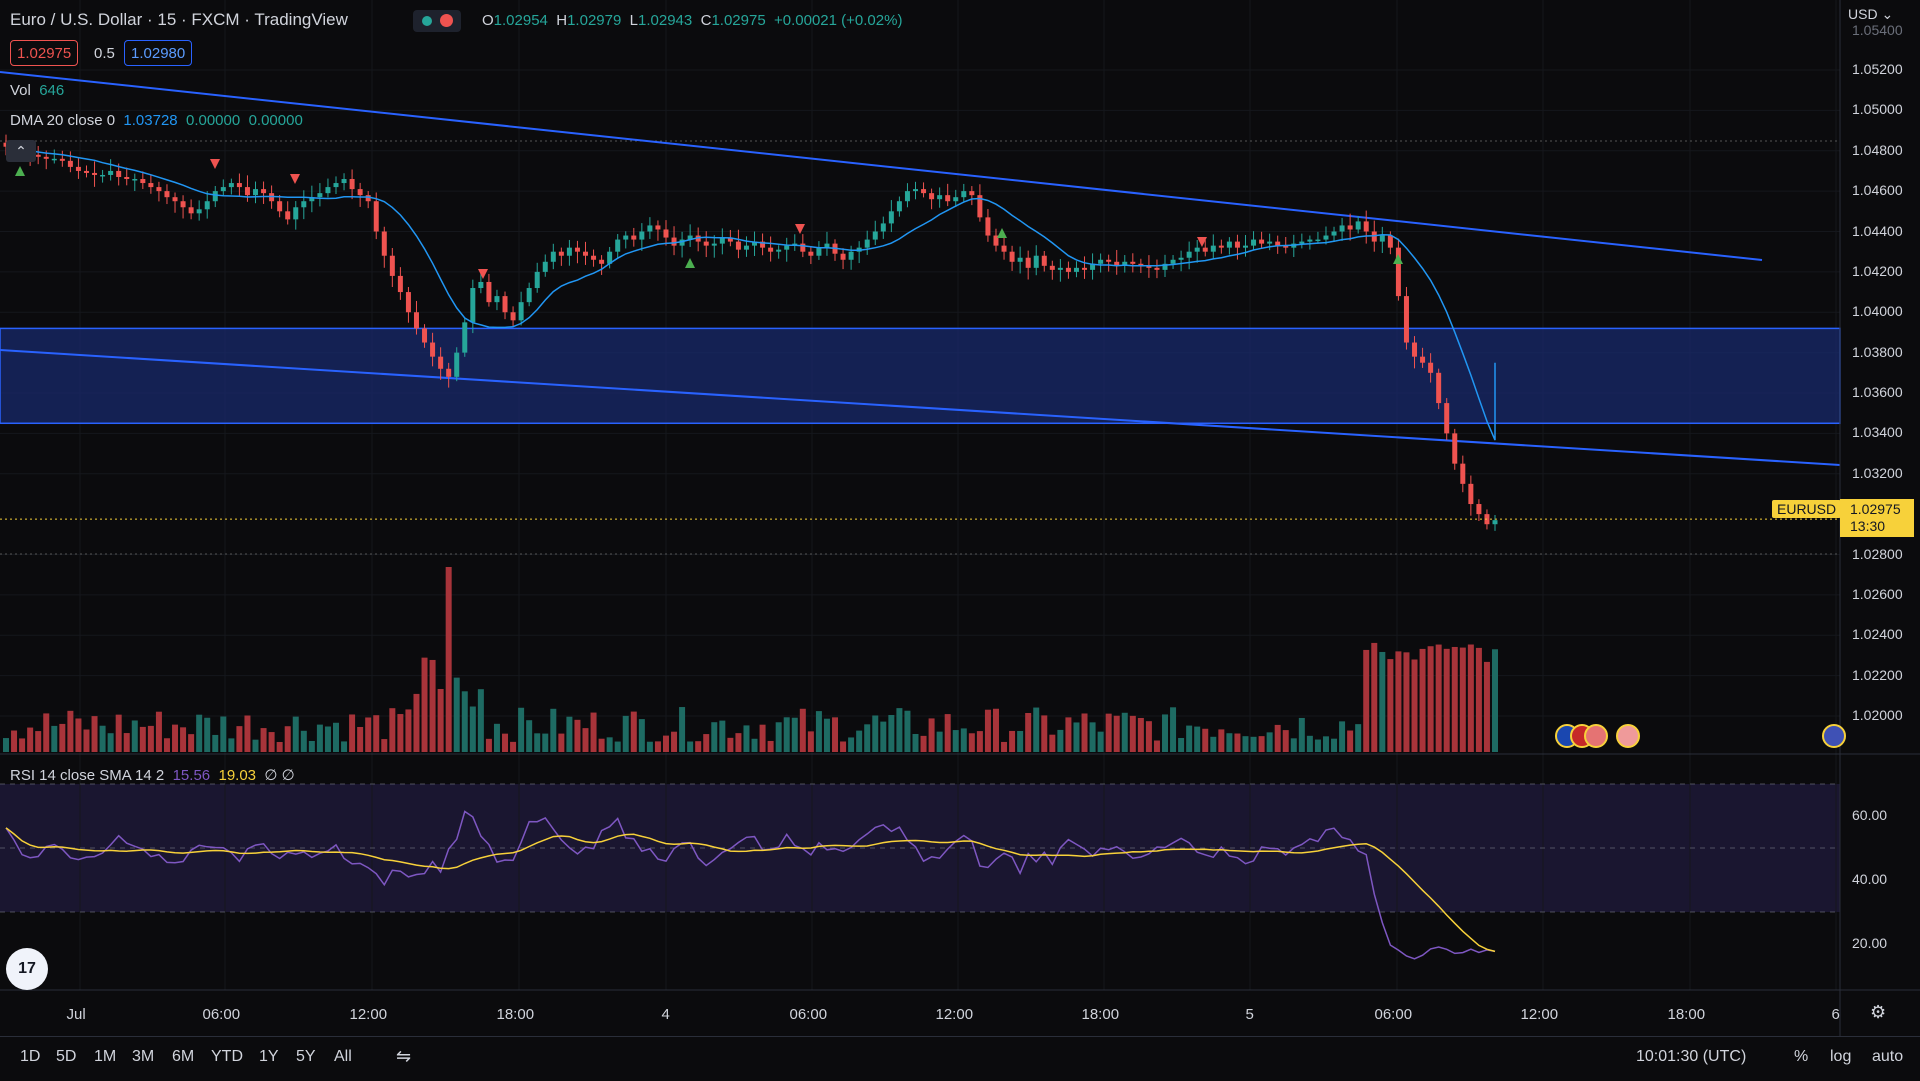  I want to click on percent-toggle: %, so click(1801, 1056).